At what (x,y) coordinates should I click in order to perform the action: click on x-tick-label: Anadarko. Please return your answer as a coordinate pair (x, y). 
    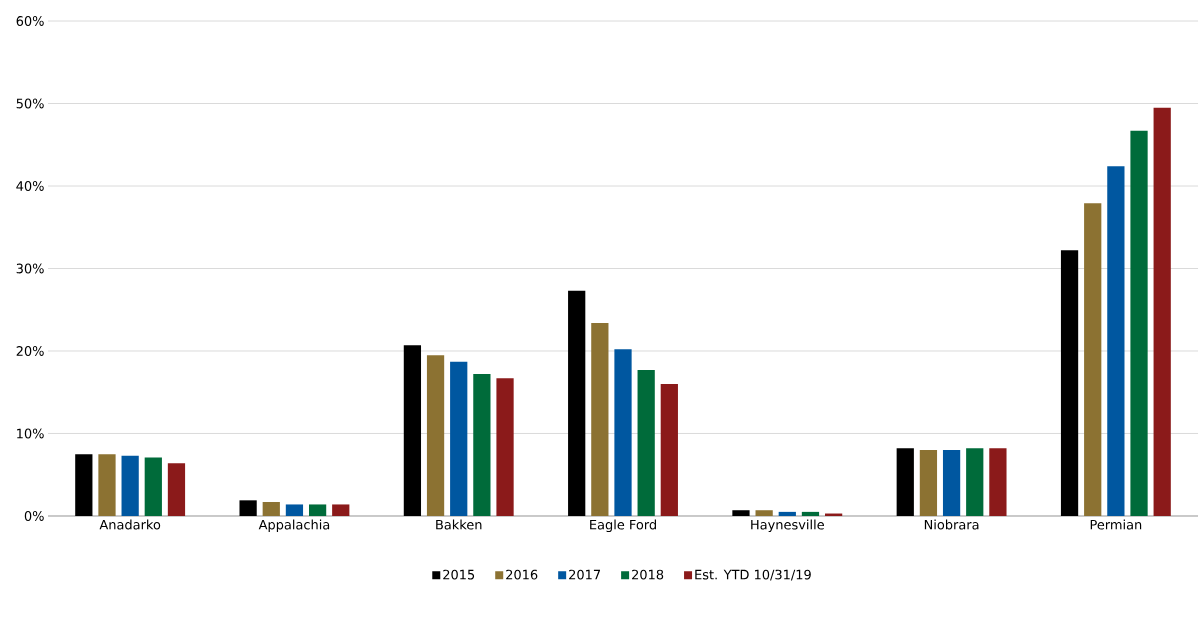
    Looking at the image, I should click on (130, 524).